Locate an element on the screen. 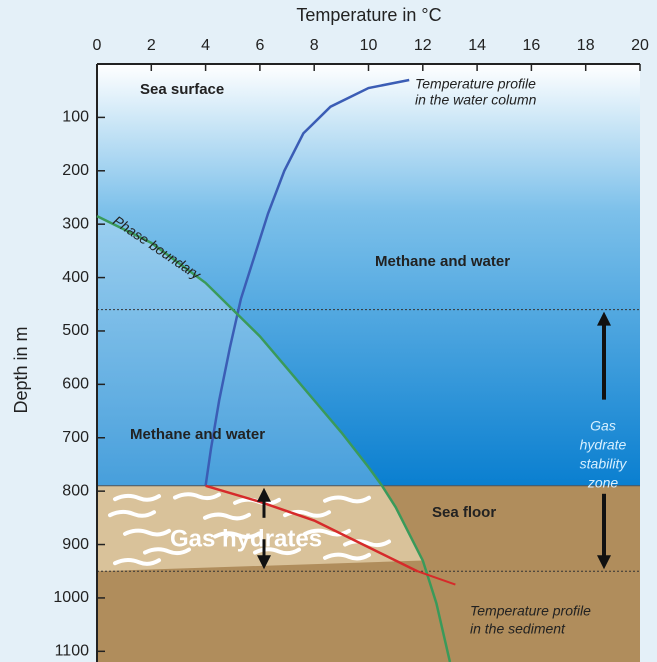 The image size is (657, 662). series-label: in the water column is located at coordinates (476, 100).